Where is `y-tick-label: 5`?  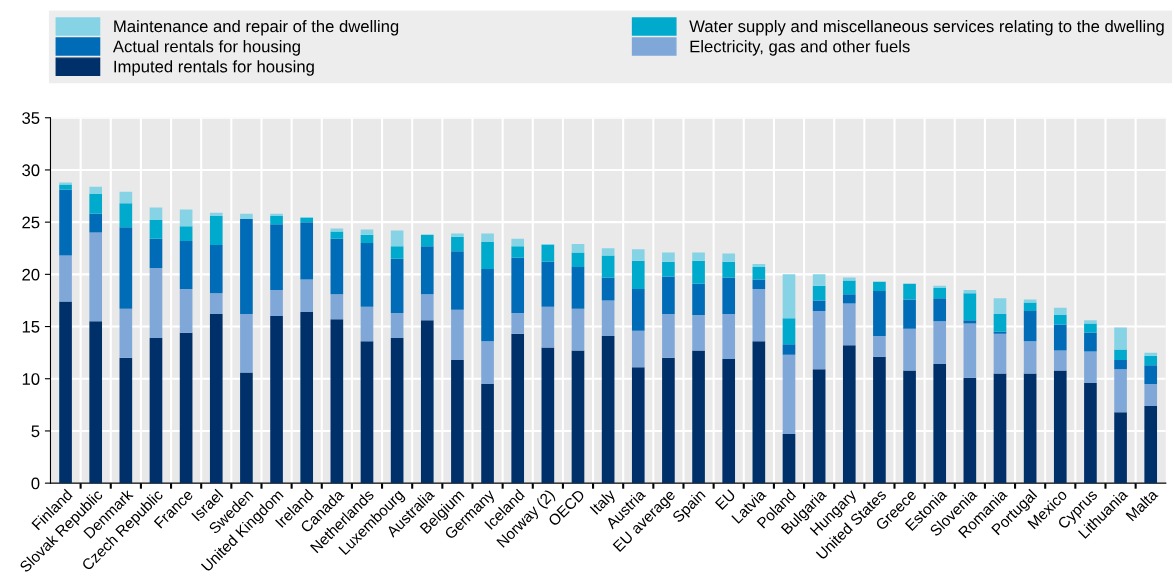
y-tick-label: 5 is located at coordinates (35, 431).